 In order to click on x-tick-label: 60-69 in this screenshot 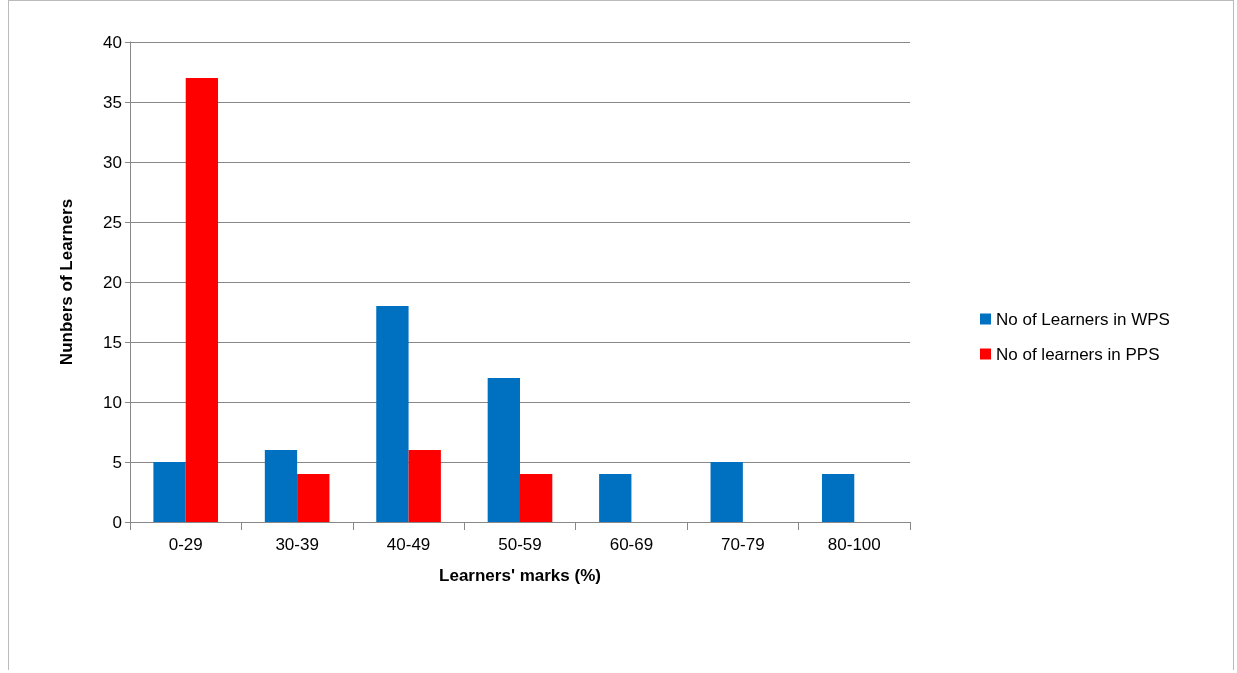, I will do `click(631, 544)`.